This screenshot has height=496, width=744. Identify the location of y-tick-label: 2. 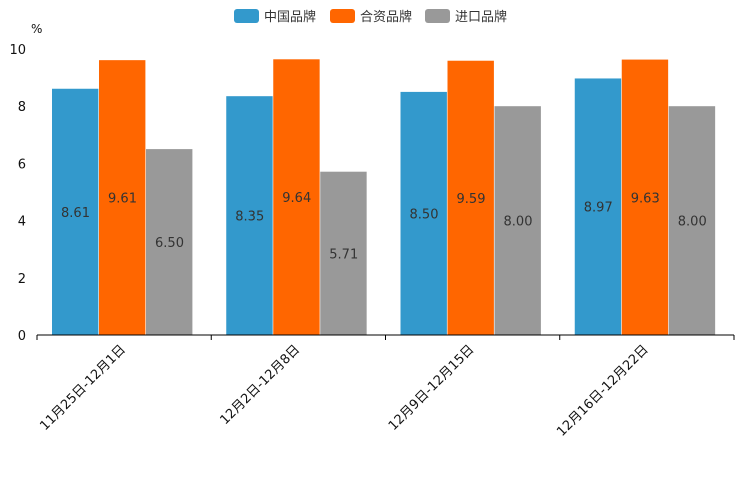
(22, 279).